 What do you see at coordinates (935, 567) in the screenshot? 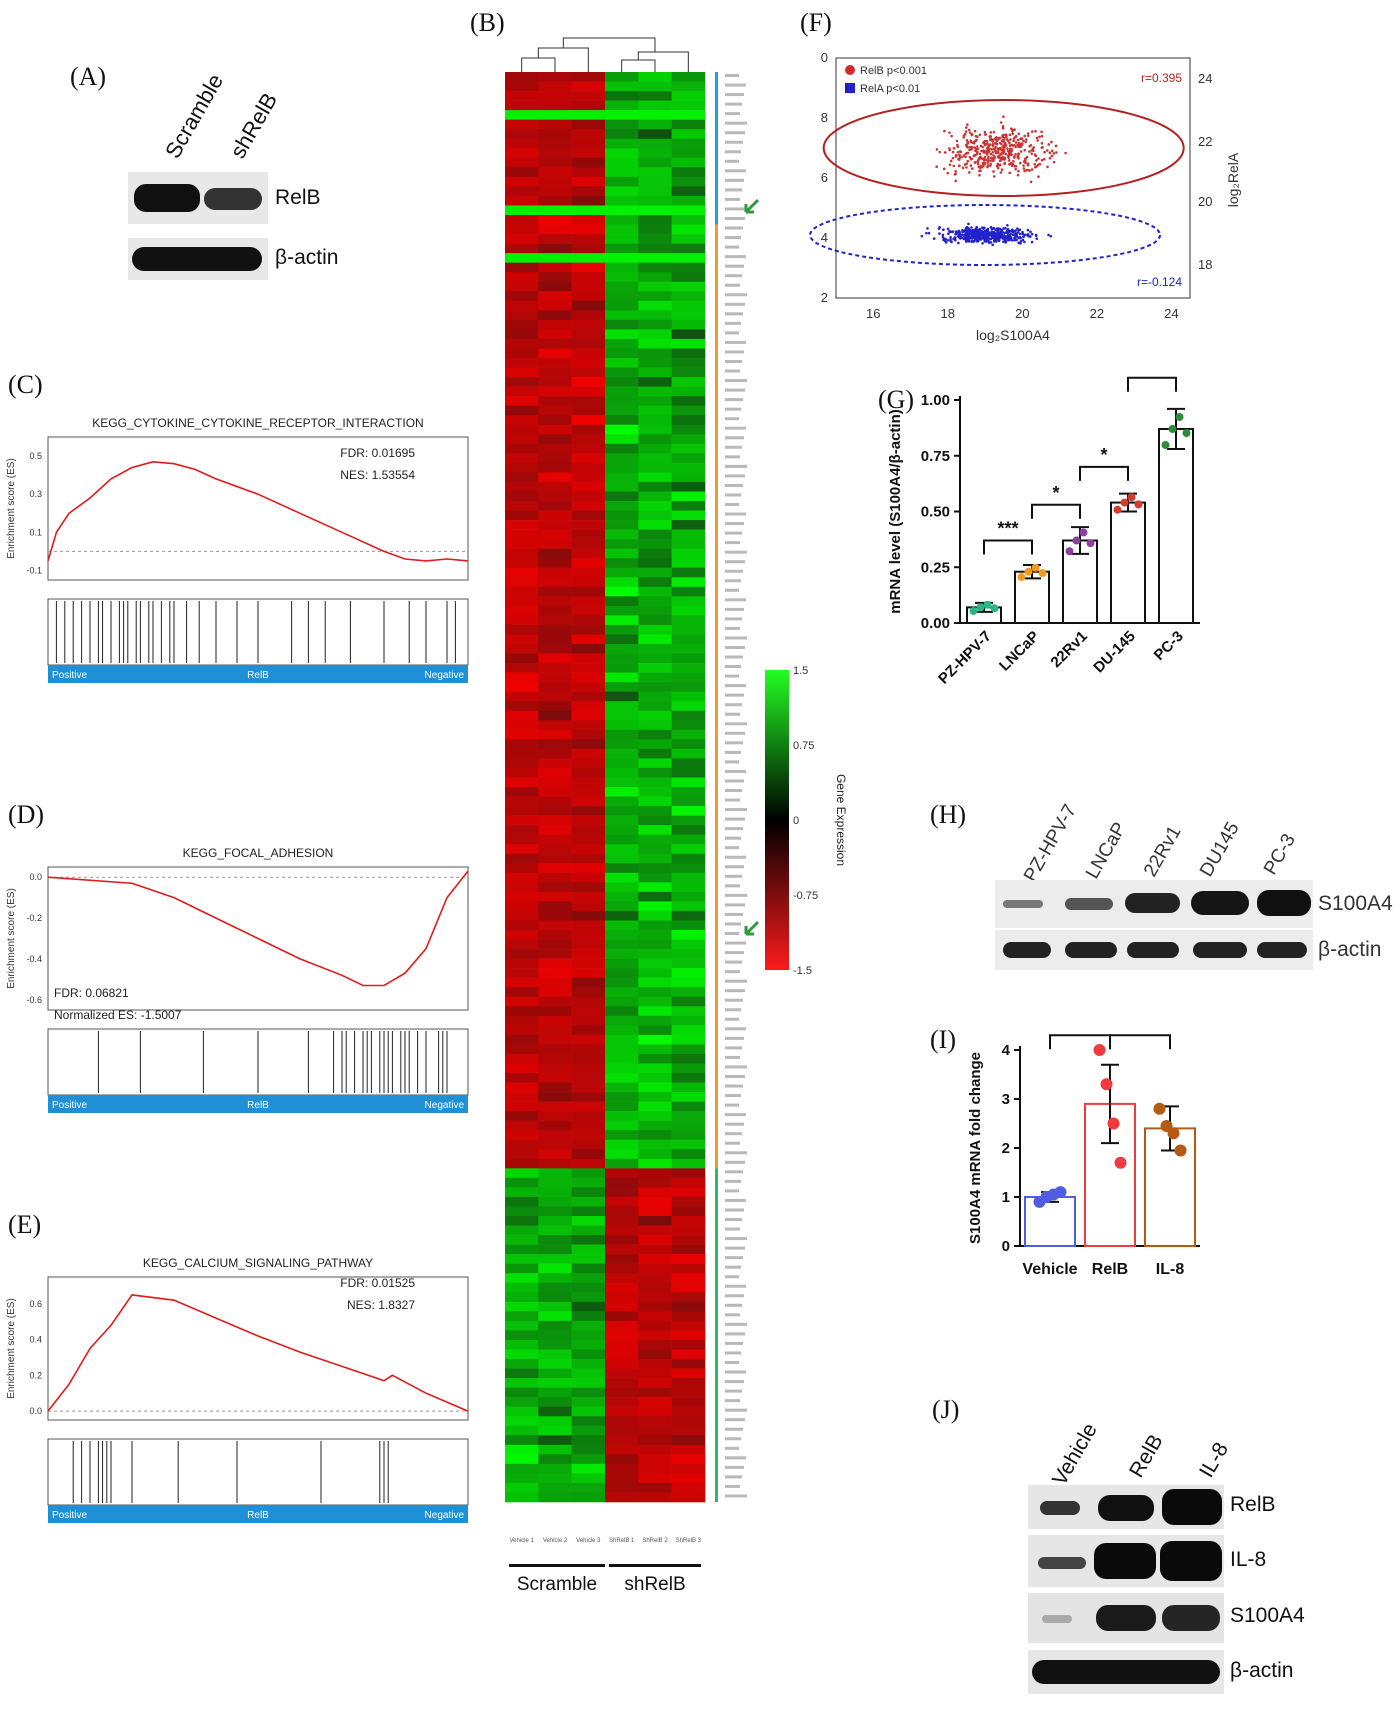
I see `y-tick-label: 0.25` at bounding box center [935, 567].